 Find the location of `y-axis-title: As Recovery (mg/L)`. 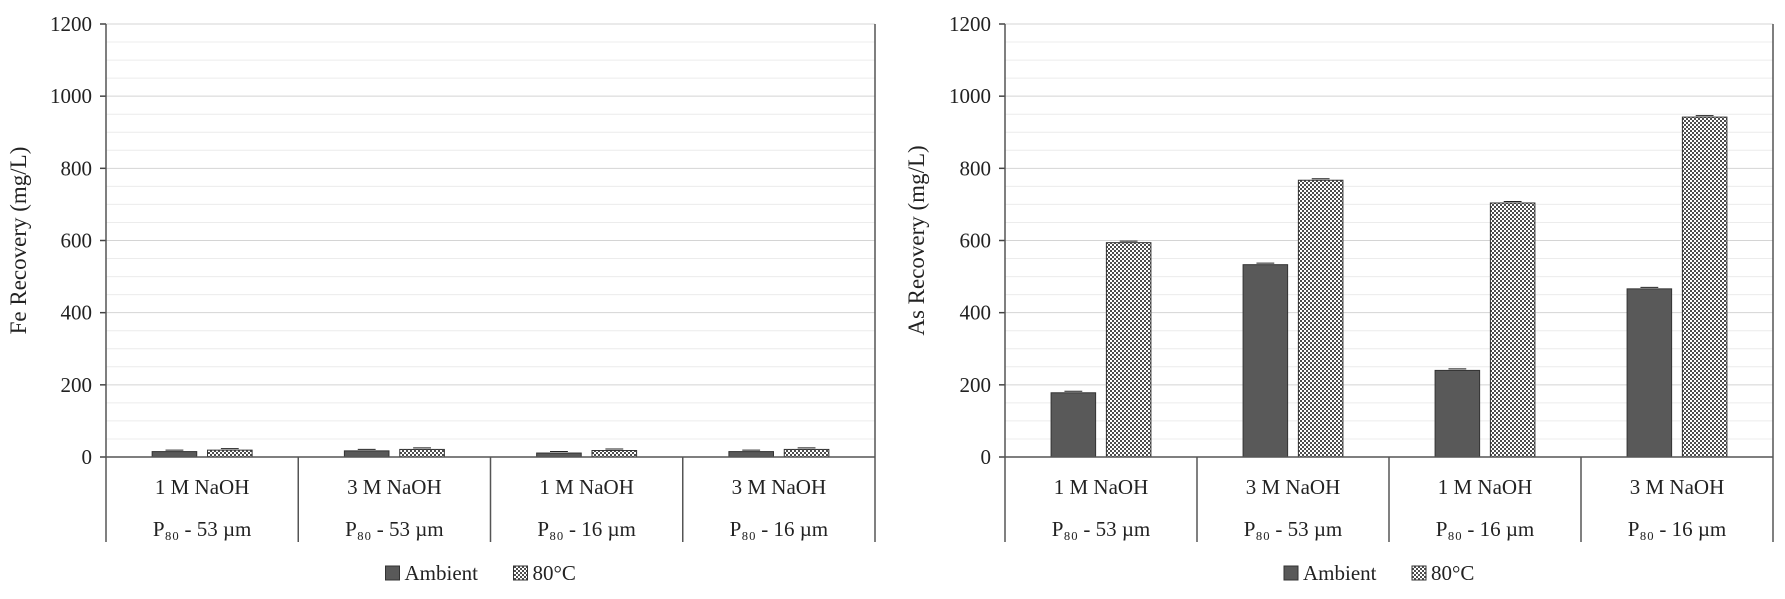

y-axis-title: As Recovery (mg/L) is located at coordinates (916, 240).